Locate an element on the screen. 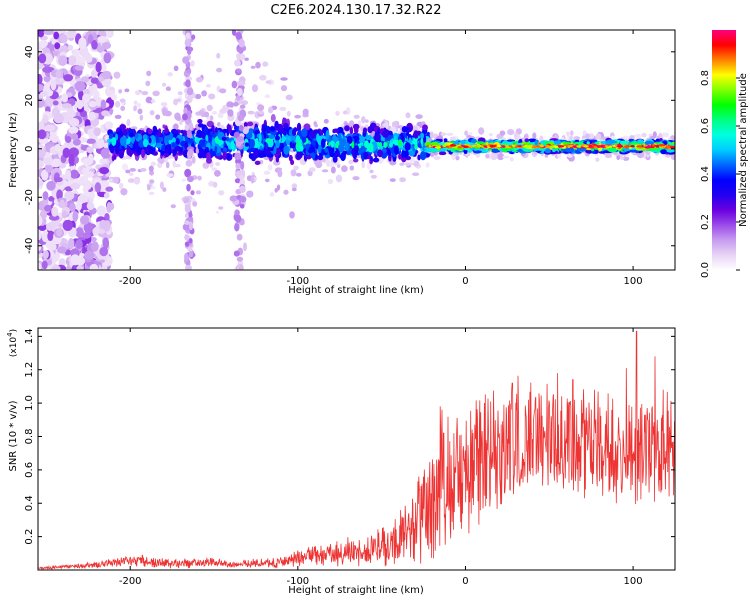 The height and width of the screenshot is (600, 750). spectrogram-x-tick-label: 100 is located at coordinates (633, 281).